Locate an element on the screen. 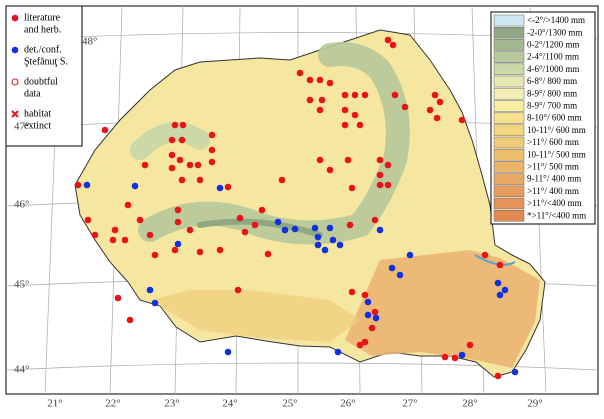  legend-box is located at coordinates (44, 76).